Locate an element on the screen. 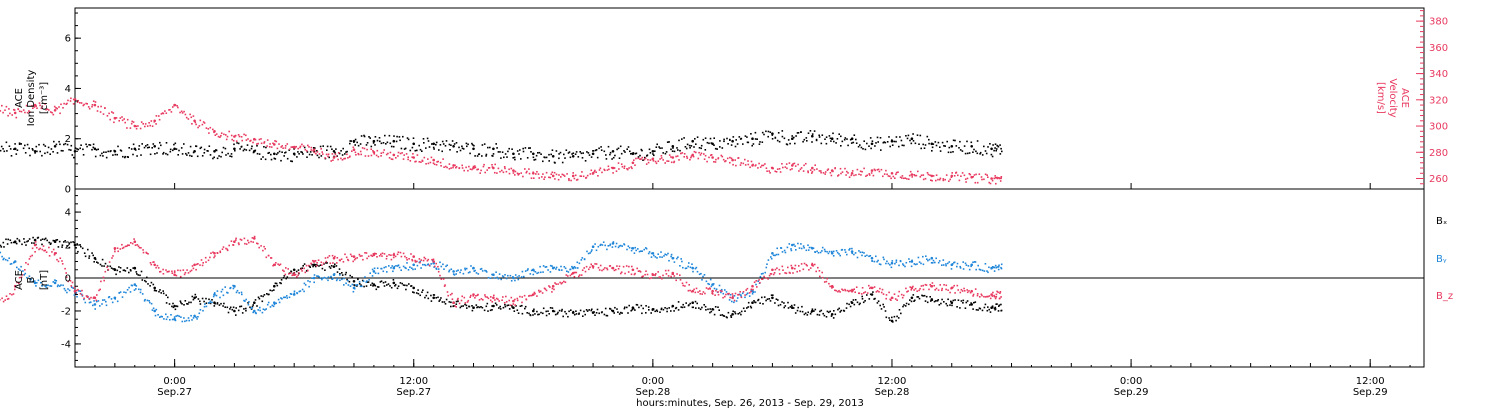 The image size is (1500, 410). bx-data-point is located at coordinates (812, 311).